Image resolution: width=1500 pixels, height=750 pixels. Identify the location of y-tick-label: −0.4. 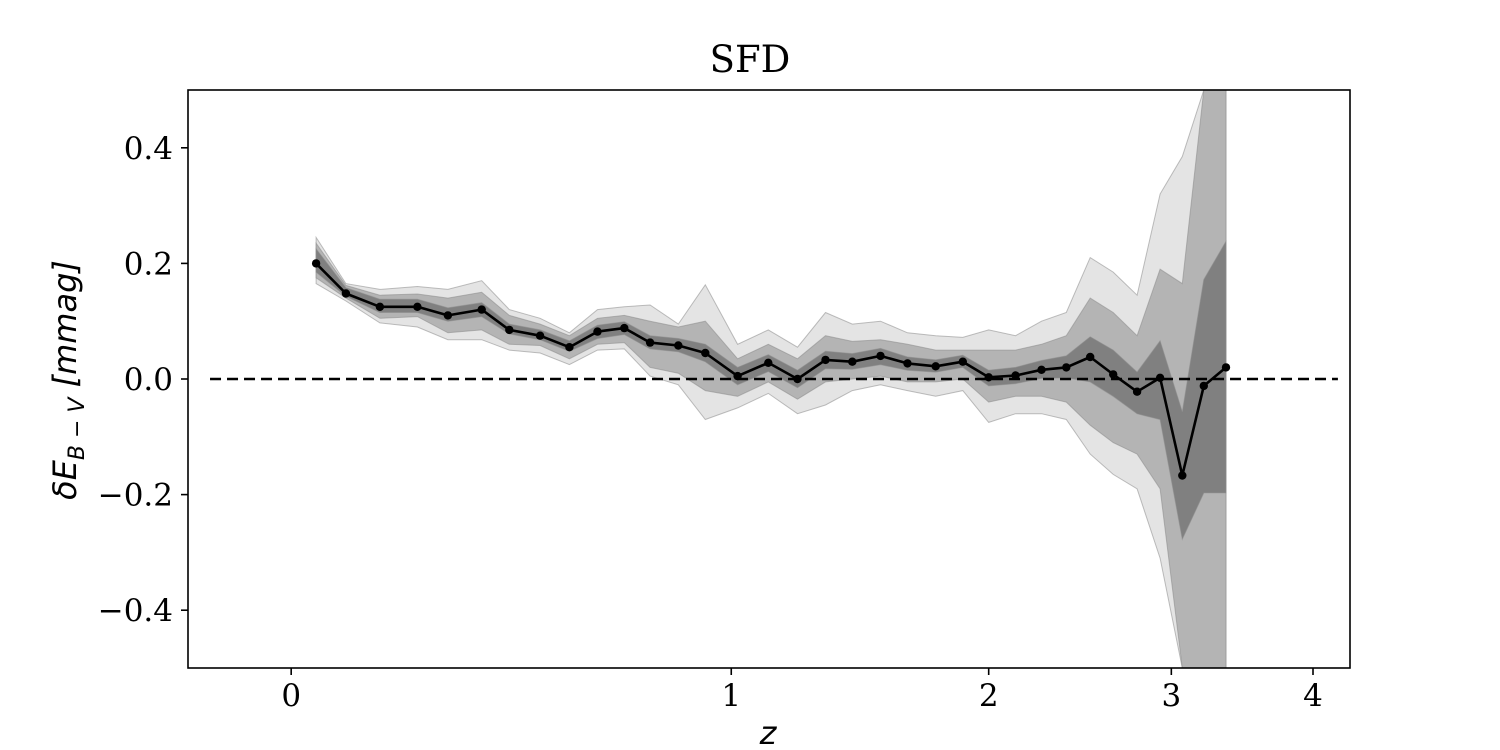
(135, 611).